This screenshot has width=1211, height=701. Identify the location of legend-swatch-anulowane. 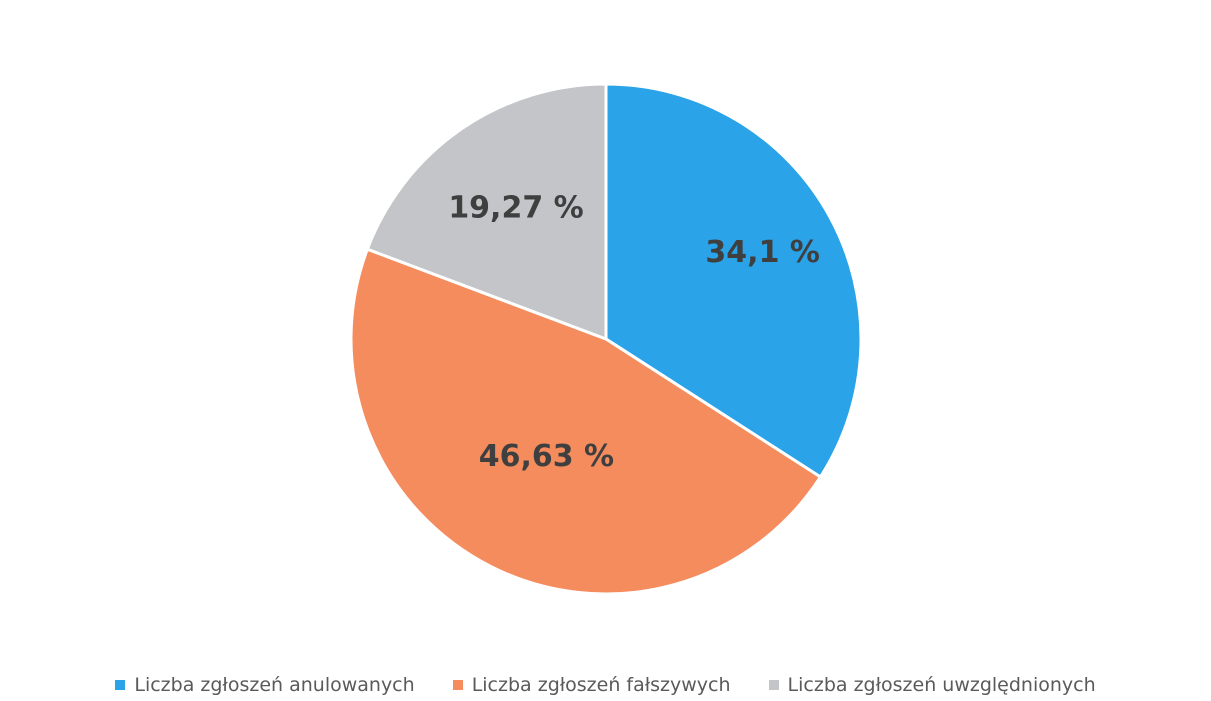
(120, 685).